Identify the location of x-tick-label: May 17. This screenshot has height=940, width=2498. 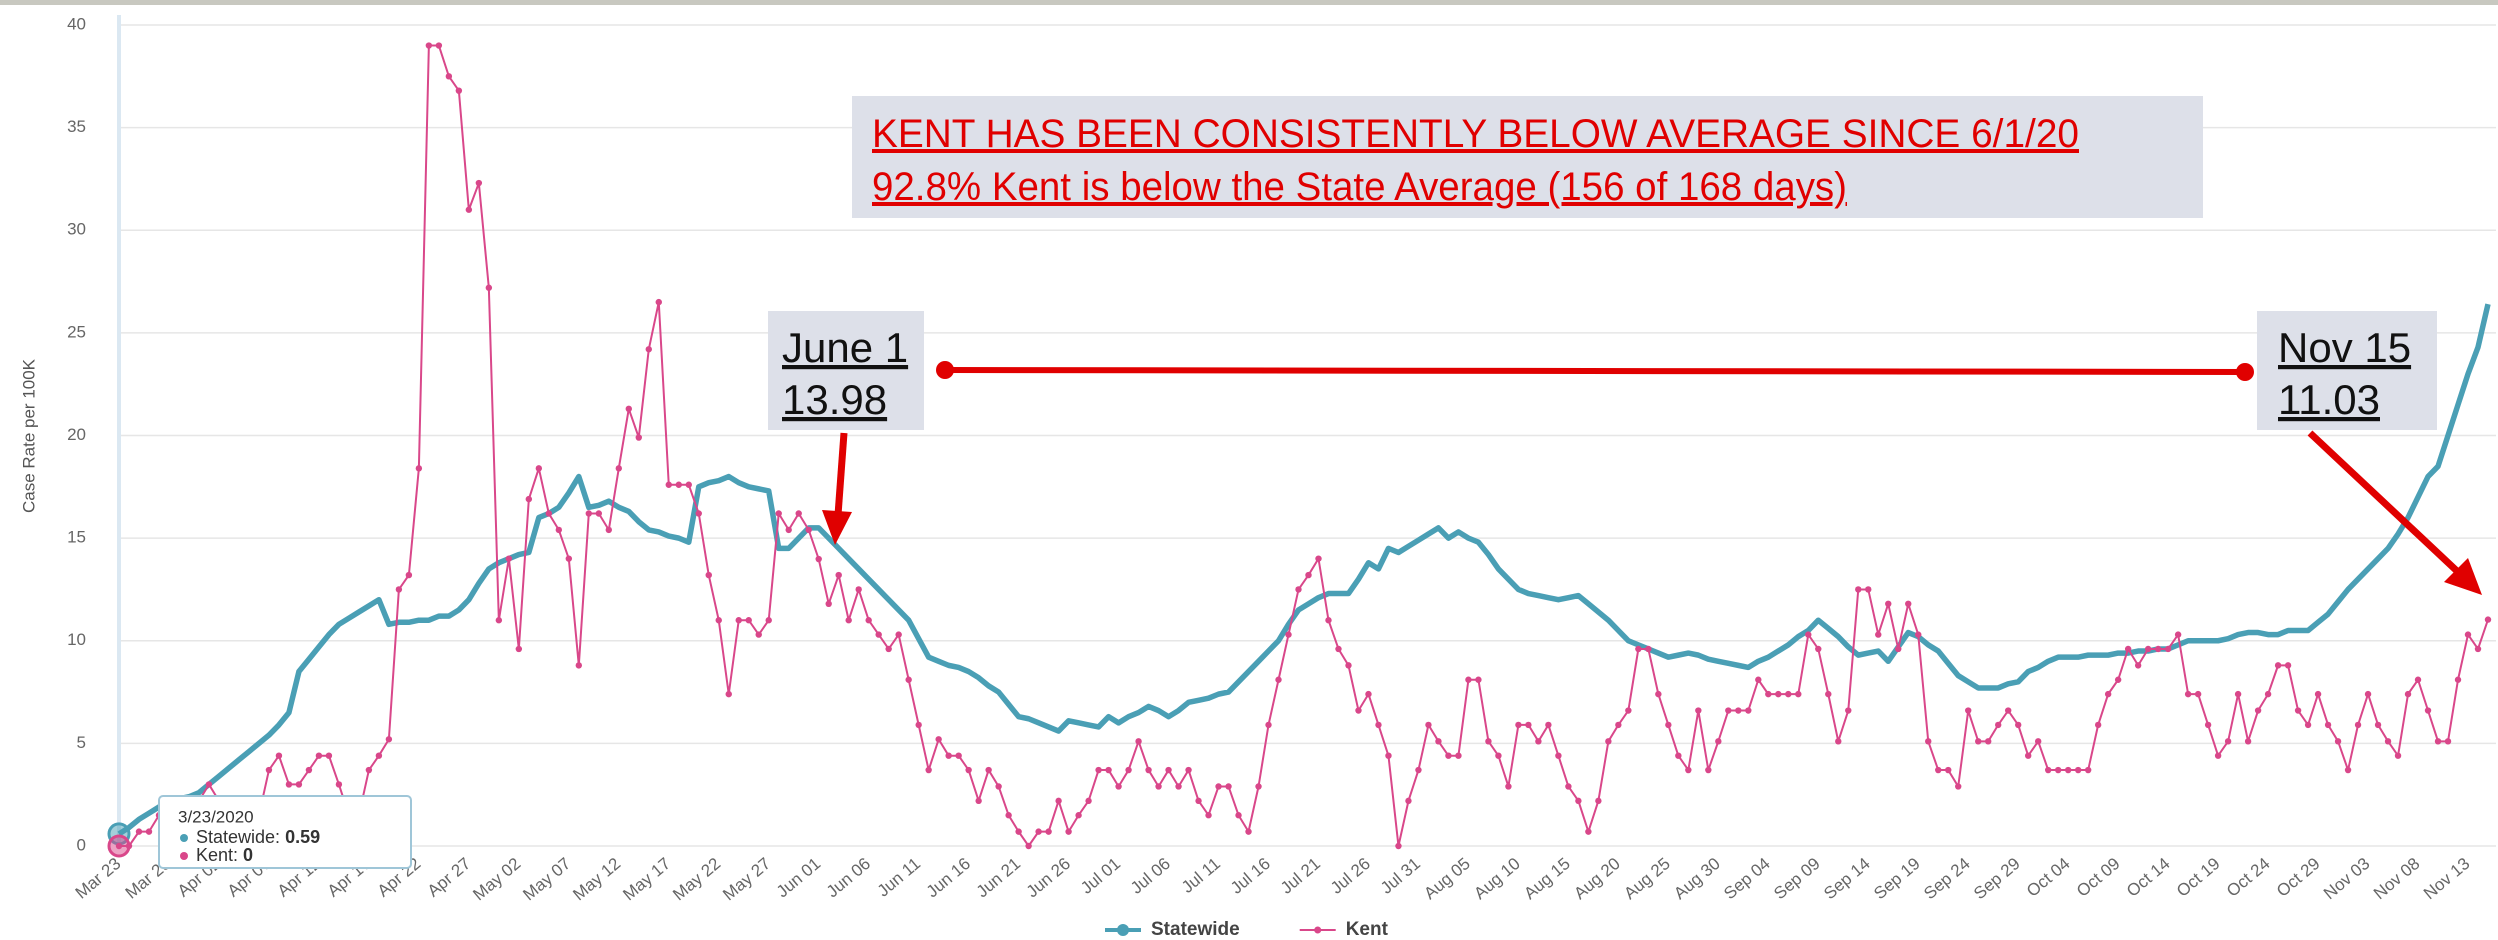
(646, 879).